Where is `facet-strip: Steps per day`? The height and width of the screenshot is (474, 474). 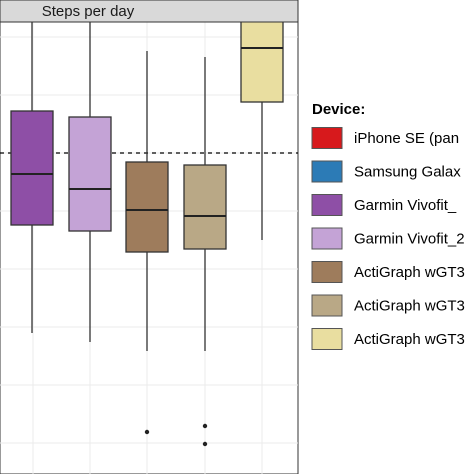
facet-strip: Steps per day is located at coordinates (149, 11).